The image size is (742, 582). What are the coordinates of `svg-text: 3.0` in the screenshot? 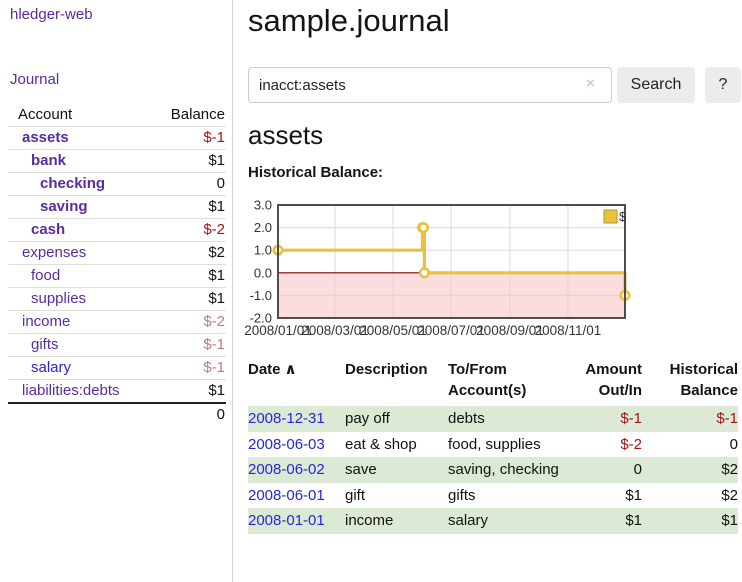 It's located at (263, 205).